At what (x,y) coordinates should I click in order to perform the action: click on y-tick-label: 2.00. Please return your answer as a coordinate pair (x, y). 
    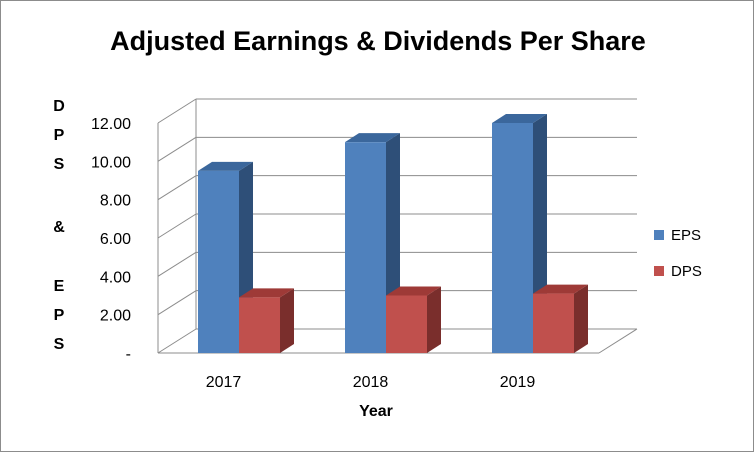
    Looking at the image, I should click on (115, 316).